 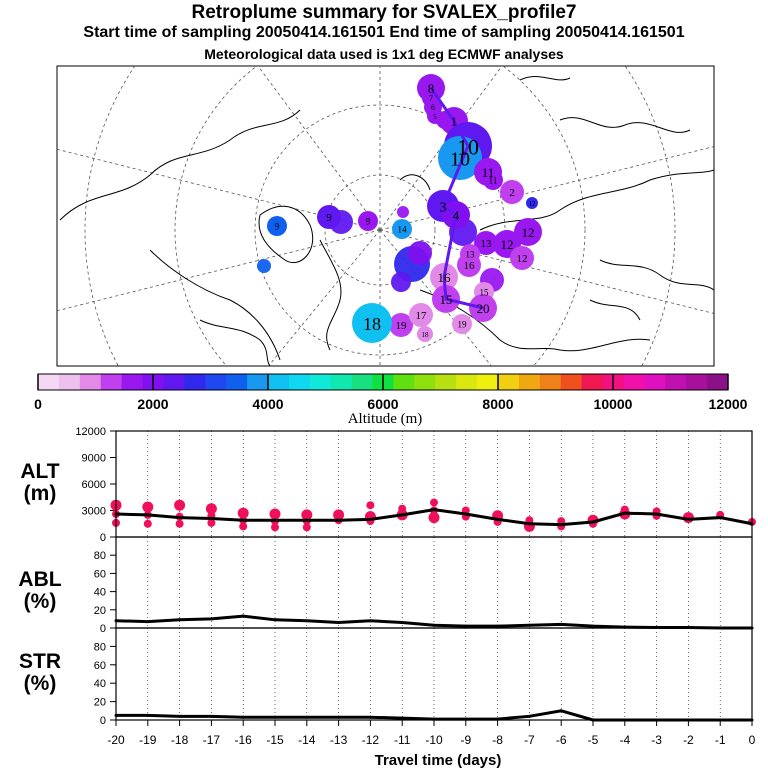 I want to click on plume-label: 7, so click(x=431, y=98).